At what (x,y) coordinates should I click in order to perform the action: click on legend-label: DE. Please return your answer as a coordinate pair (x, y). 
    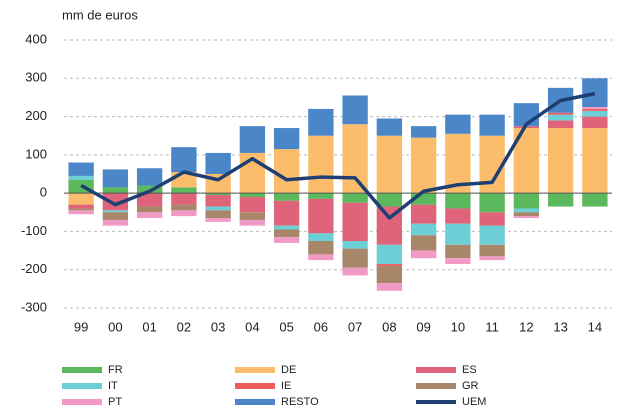
    Looking at the image, I should click on (288, 370).